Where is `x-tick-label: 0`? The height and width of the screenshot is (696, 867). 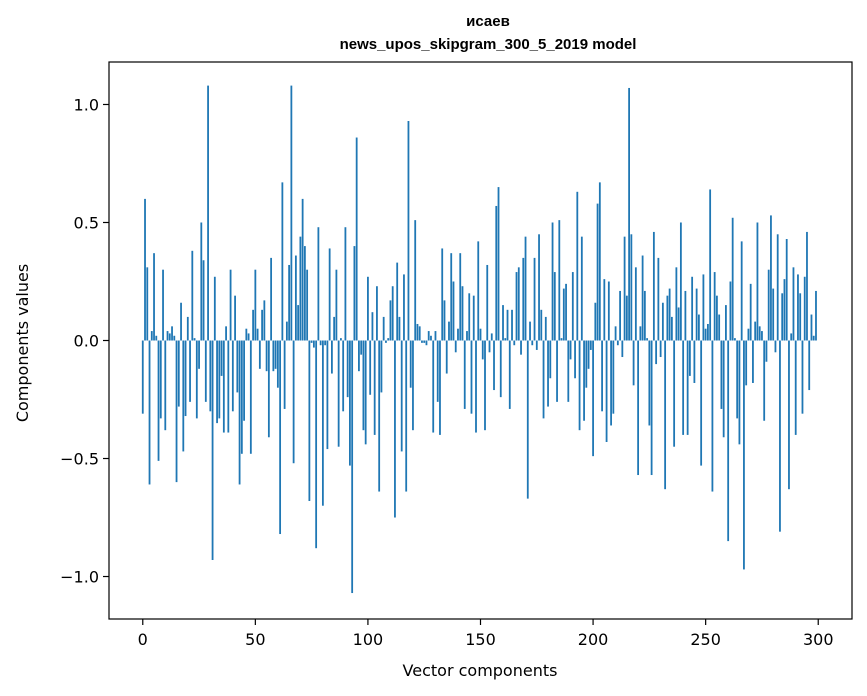 x-tick-label: 0 is located at coordinates (143, 639).